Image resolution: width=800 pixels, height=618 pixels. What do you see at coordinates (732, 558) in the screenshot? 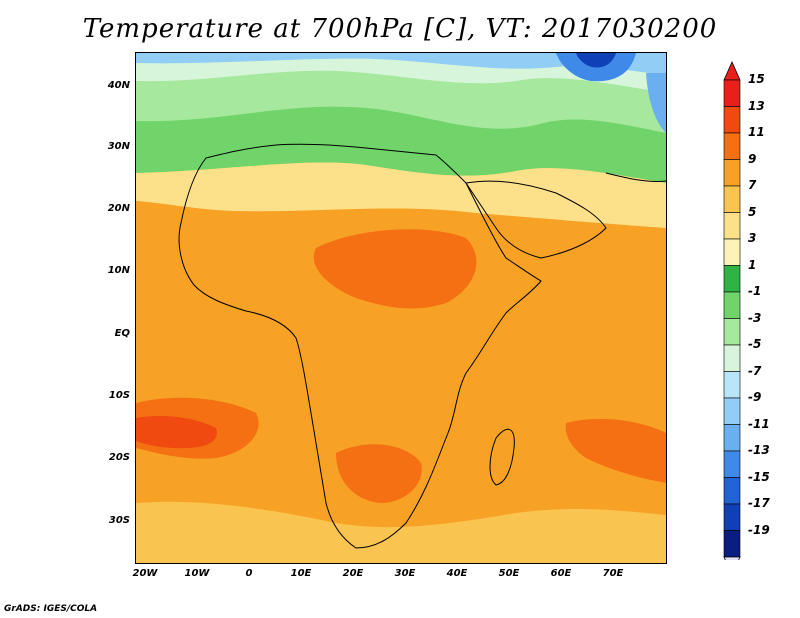
I see `colorbar-bottom-arrow` at bounding box center [732, 558].